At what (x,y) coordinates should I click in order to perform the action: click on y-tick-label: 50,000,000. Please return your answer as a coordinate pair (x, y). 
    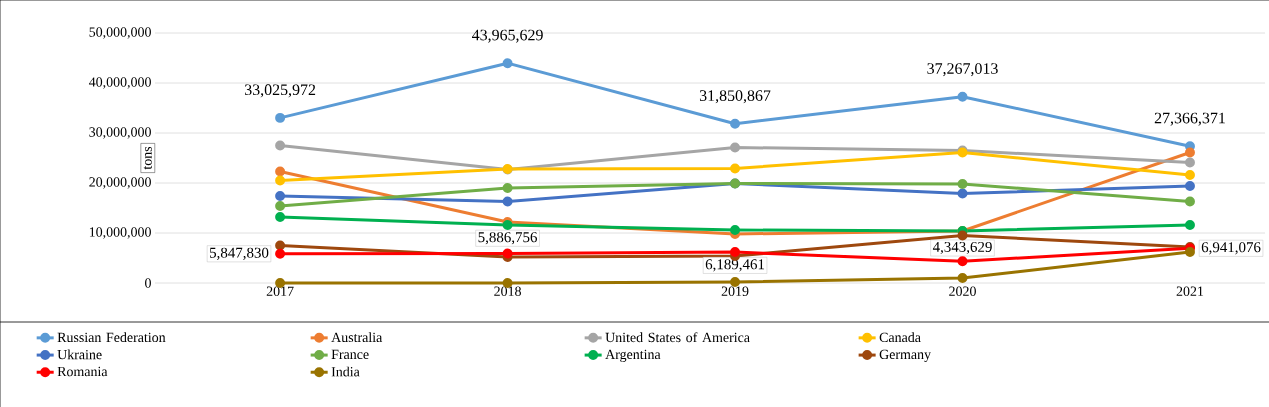
    Looking at the image, I should click on (120, 33).